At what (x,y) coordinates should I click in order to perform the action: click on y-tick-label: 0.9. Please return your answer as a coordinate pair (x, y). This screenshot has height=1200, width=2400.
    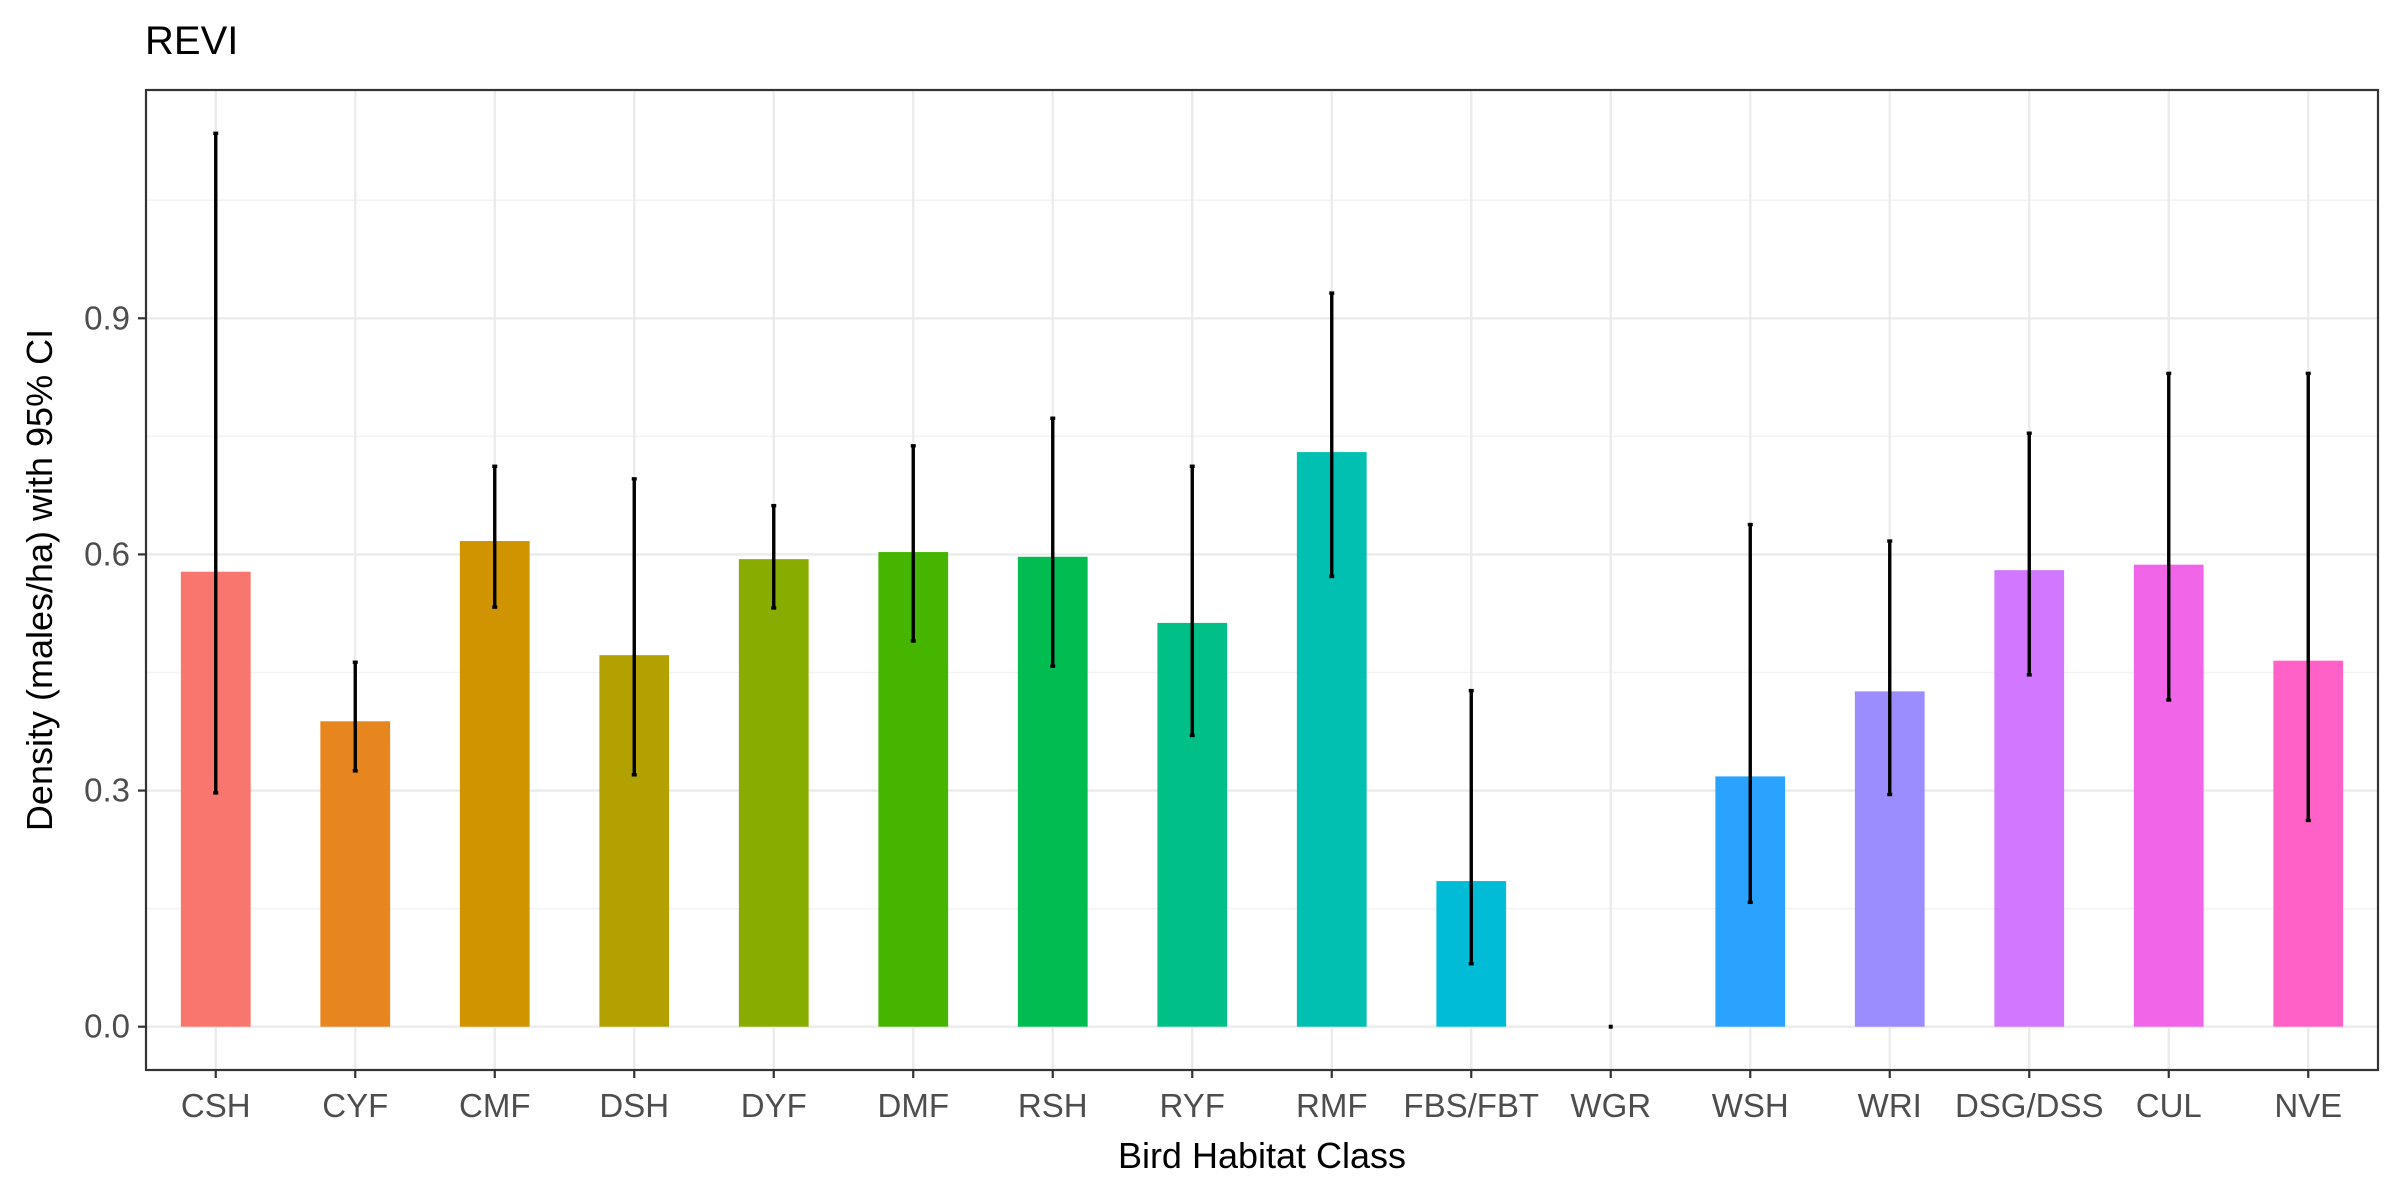
    Looking at the image, I should click on (107, 317).